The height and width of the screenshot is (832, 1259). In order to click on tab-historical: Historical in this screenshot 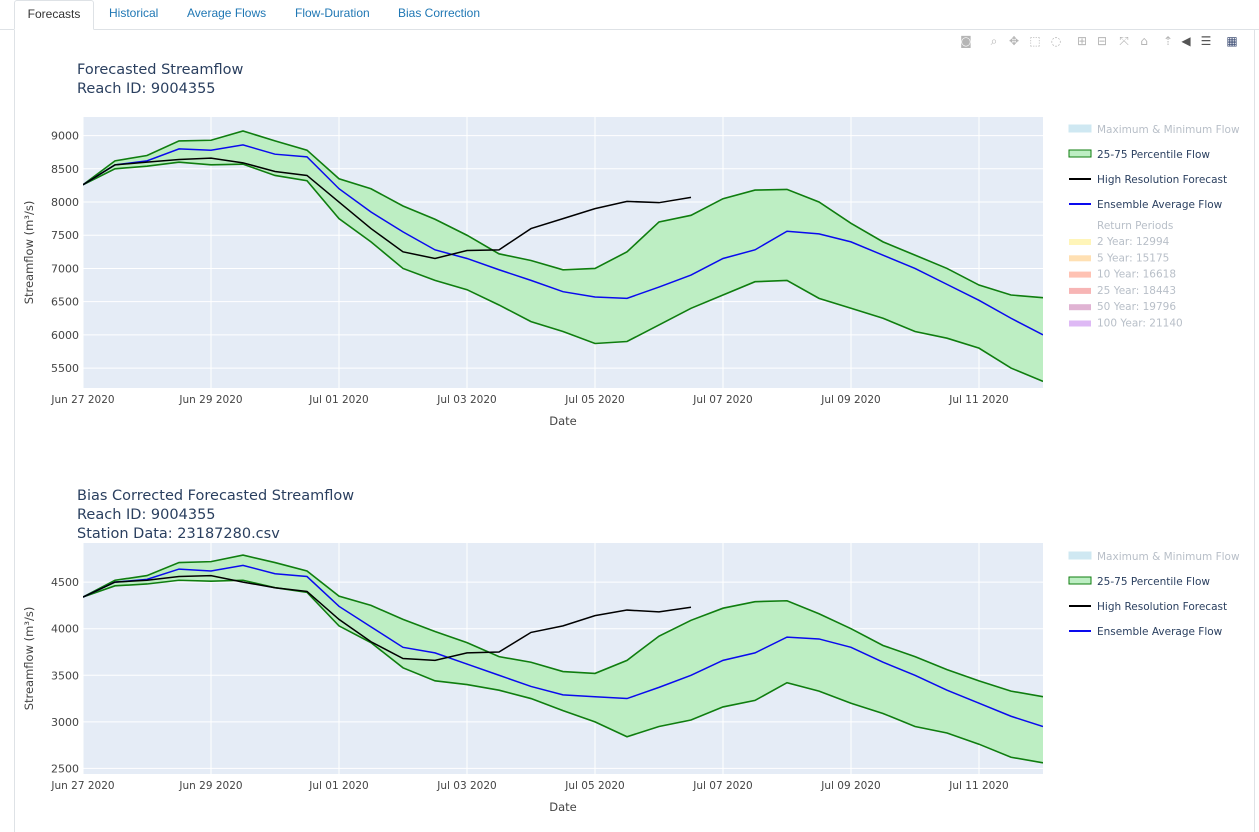, I will do `click(134, 13)`.